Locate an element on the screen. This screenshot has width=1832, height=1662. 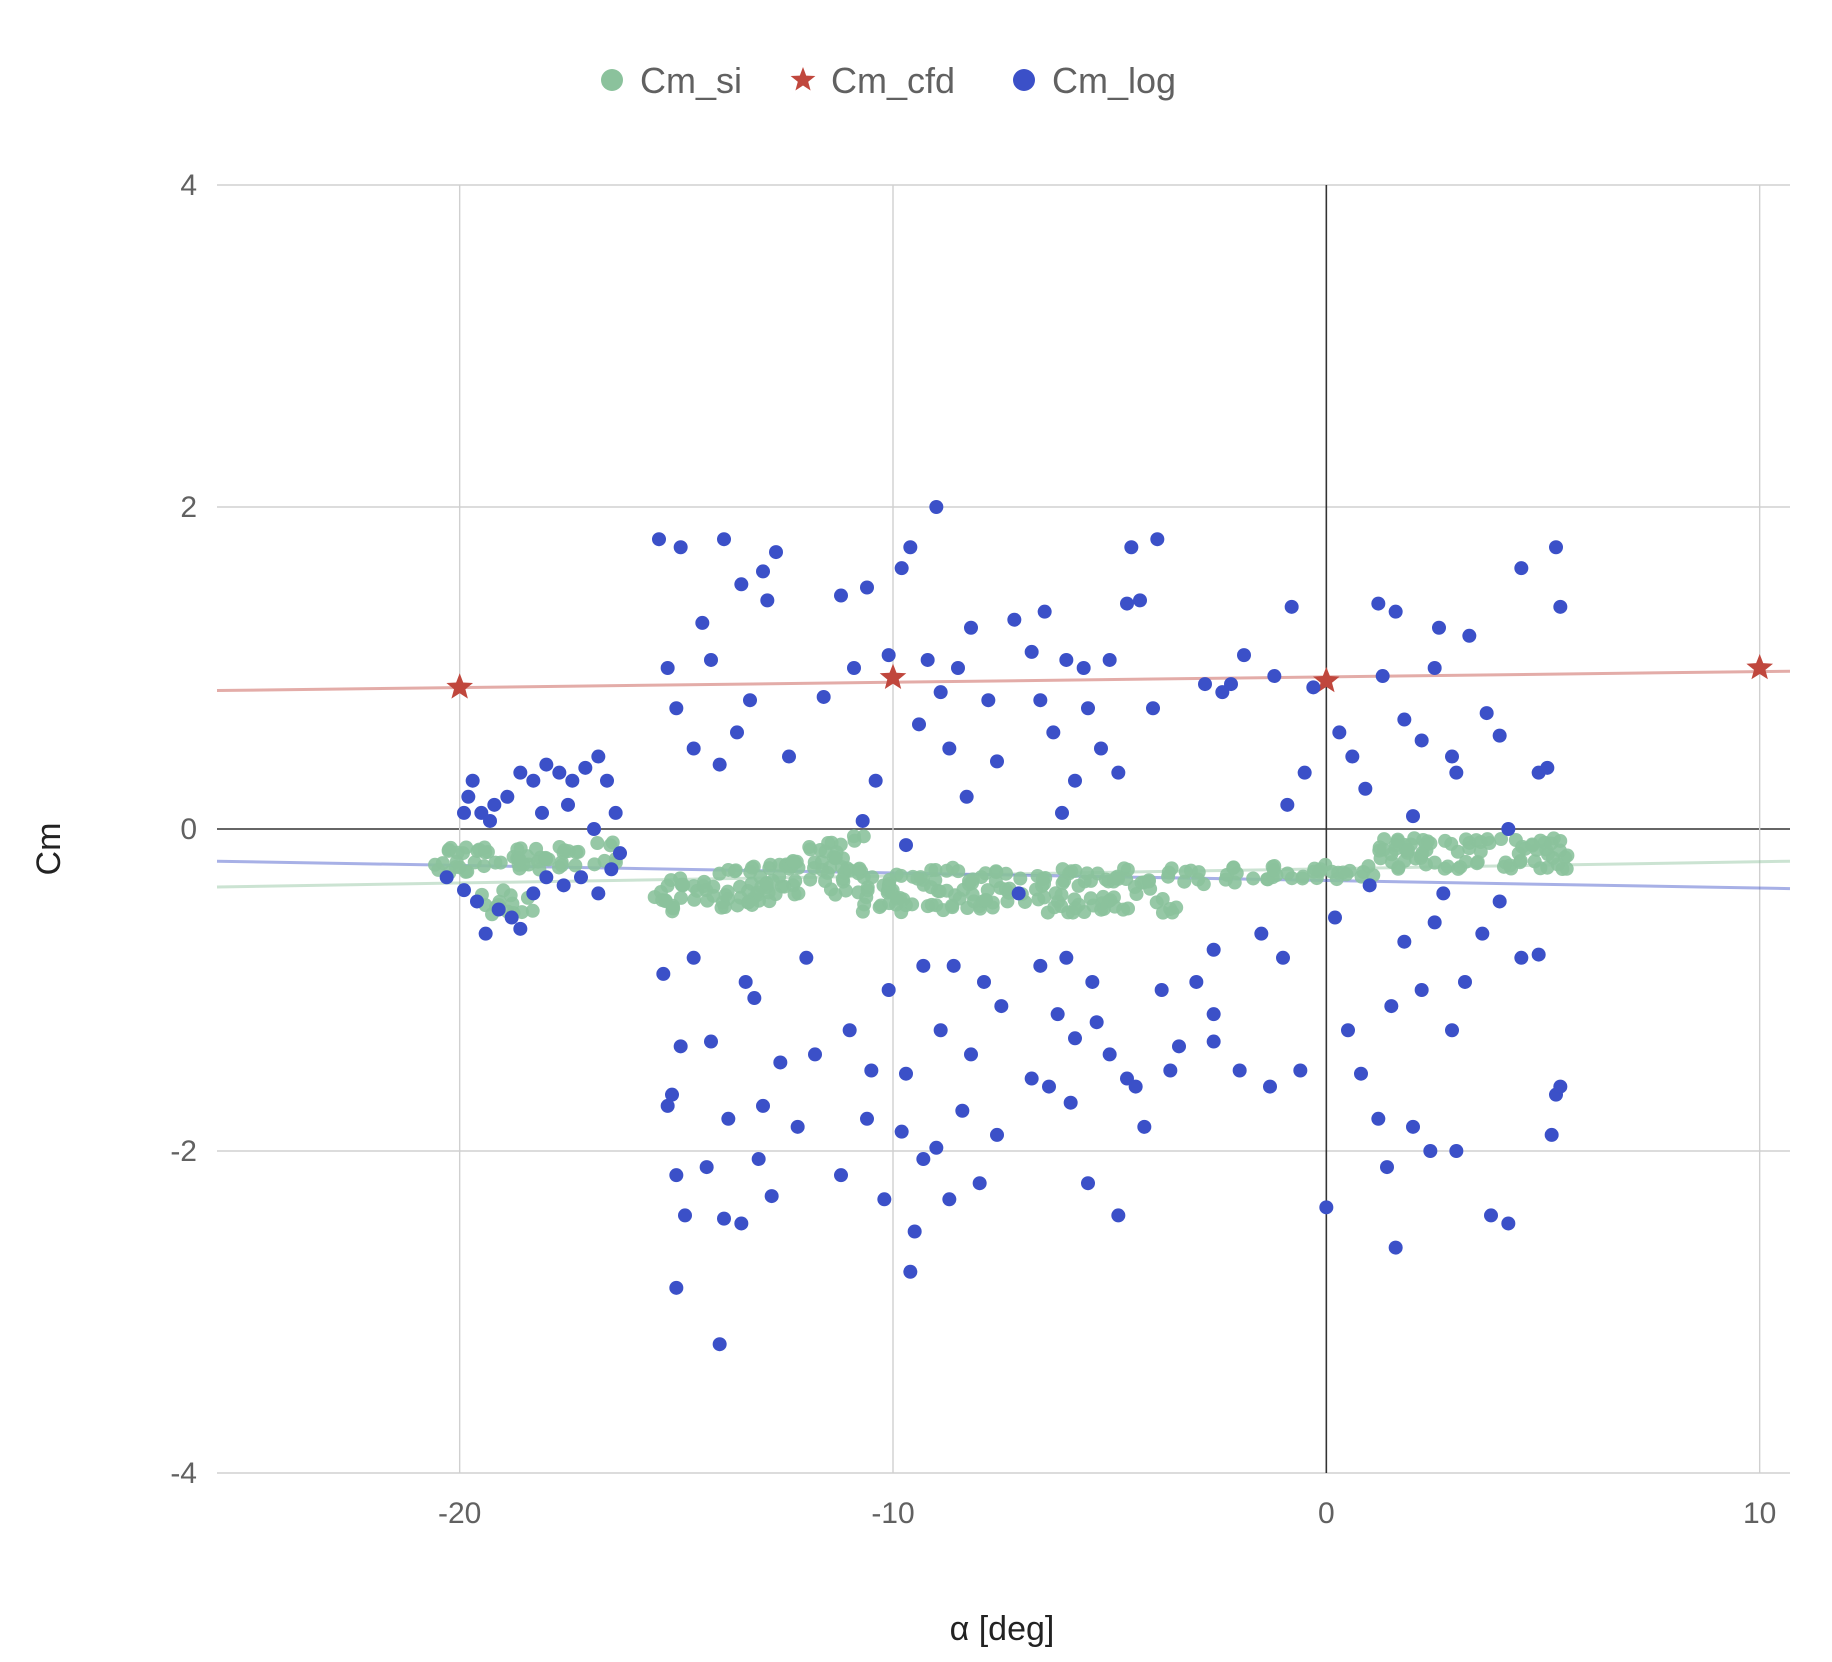
y-tick-label: 4 is located at coordinates (188, 185).